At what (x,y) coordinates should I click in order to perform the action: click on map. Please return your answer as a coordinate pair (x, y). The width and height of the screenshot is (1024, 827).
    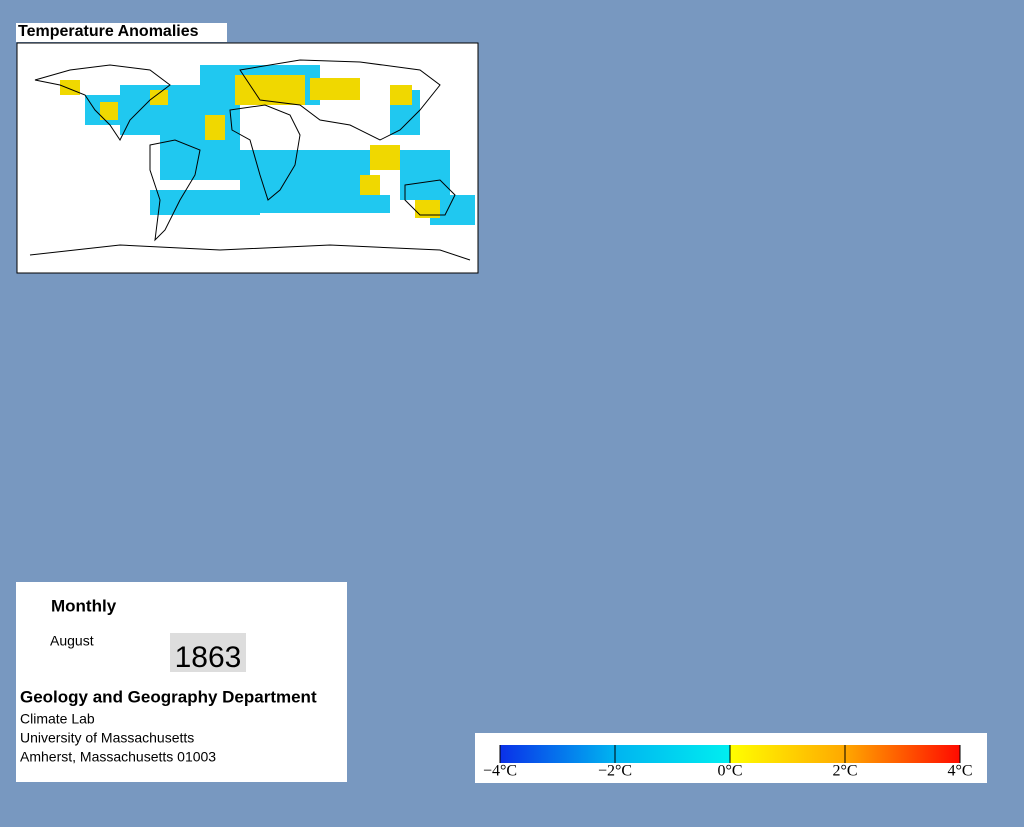
    Looking at the image, I should click on (247, 158).